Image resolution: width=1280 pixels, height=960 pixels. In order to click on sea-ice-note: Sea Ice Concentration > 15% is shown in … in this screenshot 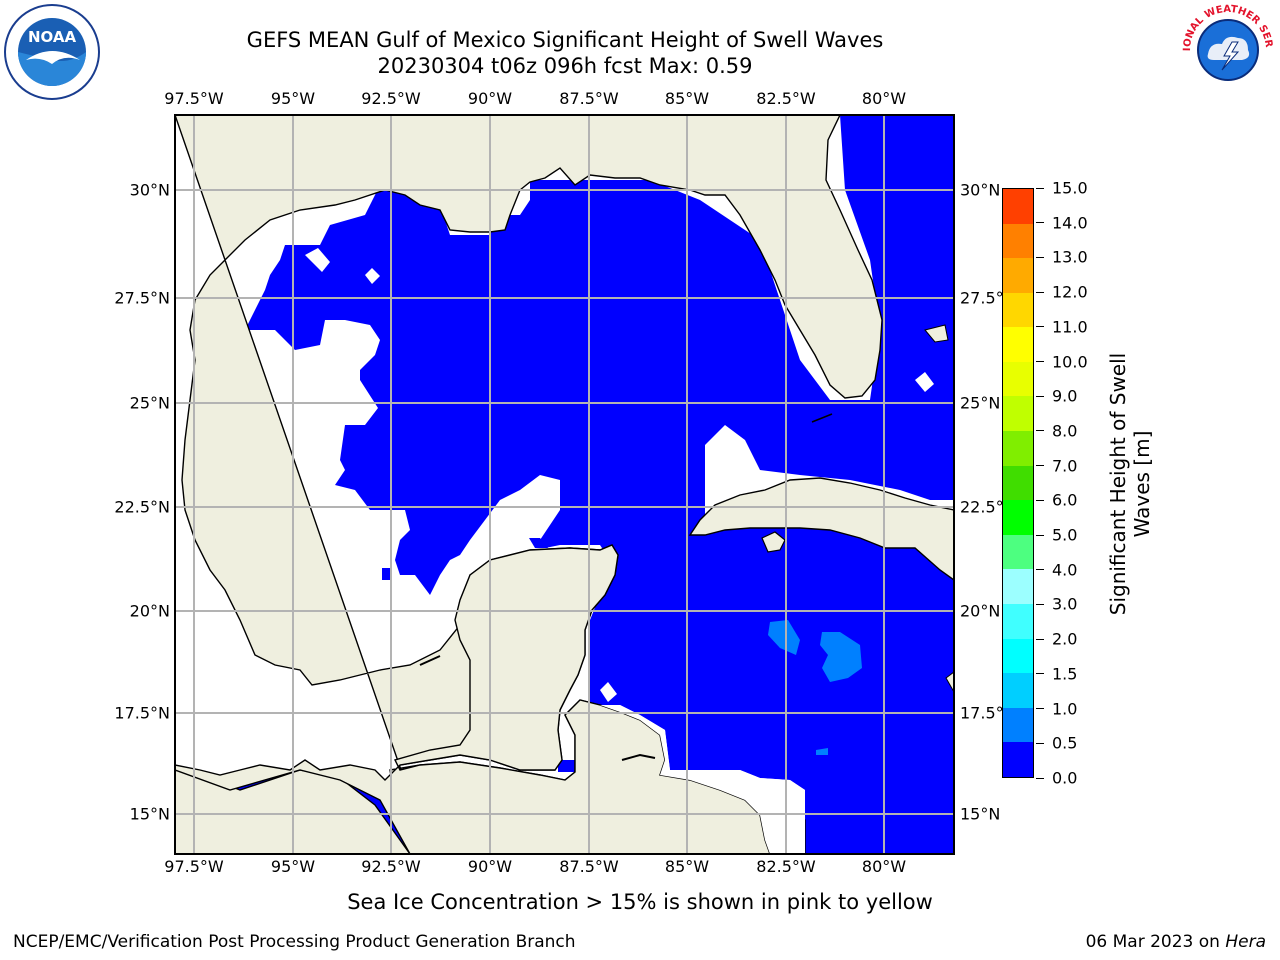, I will do `click(640, 902)`.